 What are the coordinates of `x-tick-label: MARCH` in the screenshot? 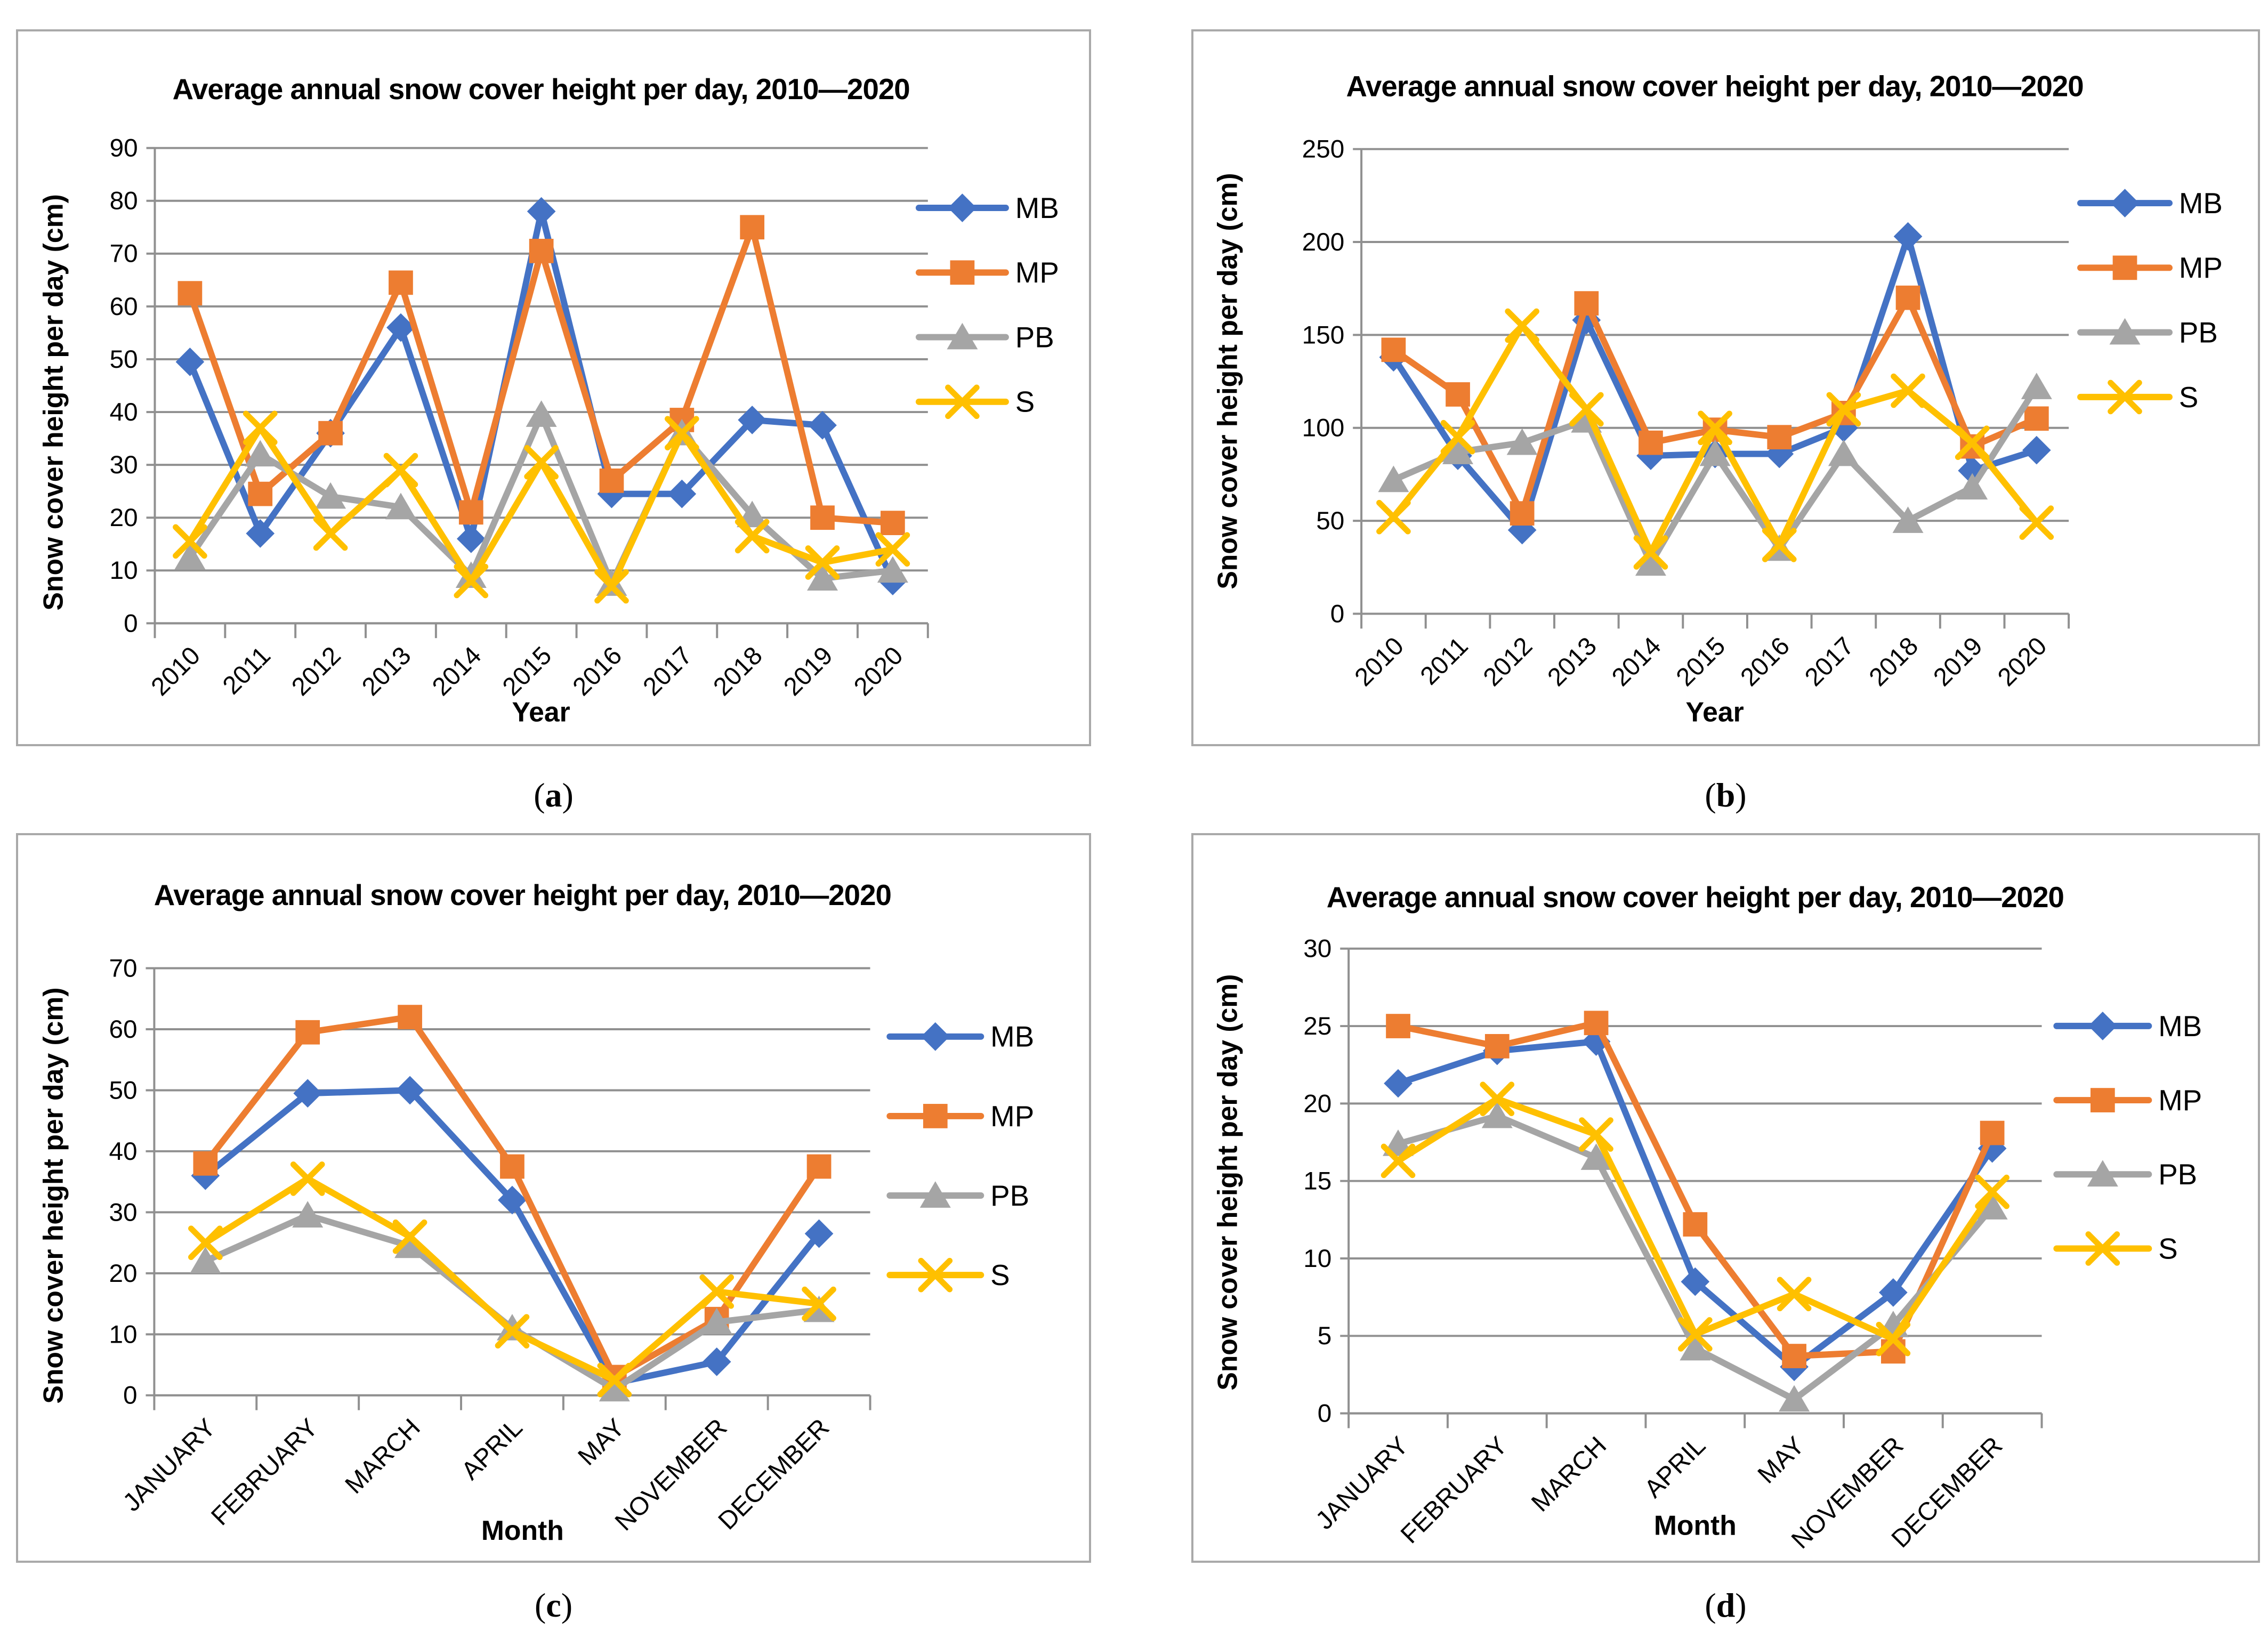 It's located at (383, 1457).